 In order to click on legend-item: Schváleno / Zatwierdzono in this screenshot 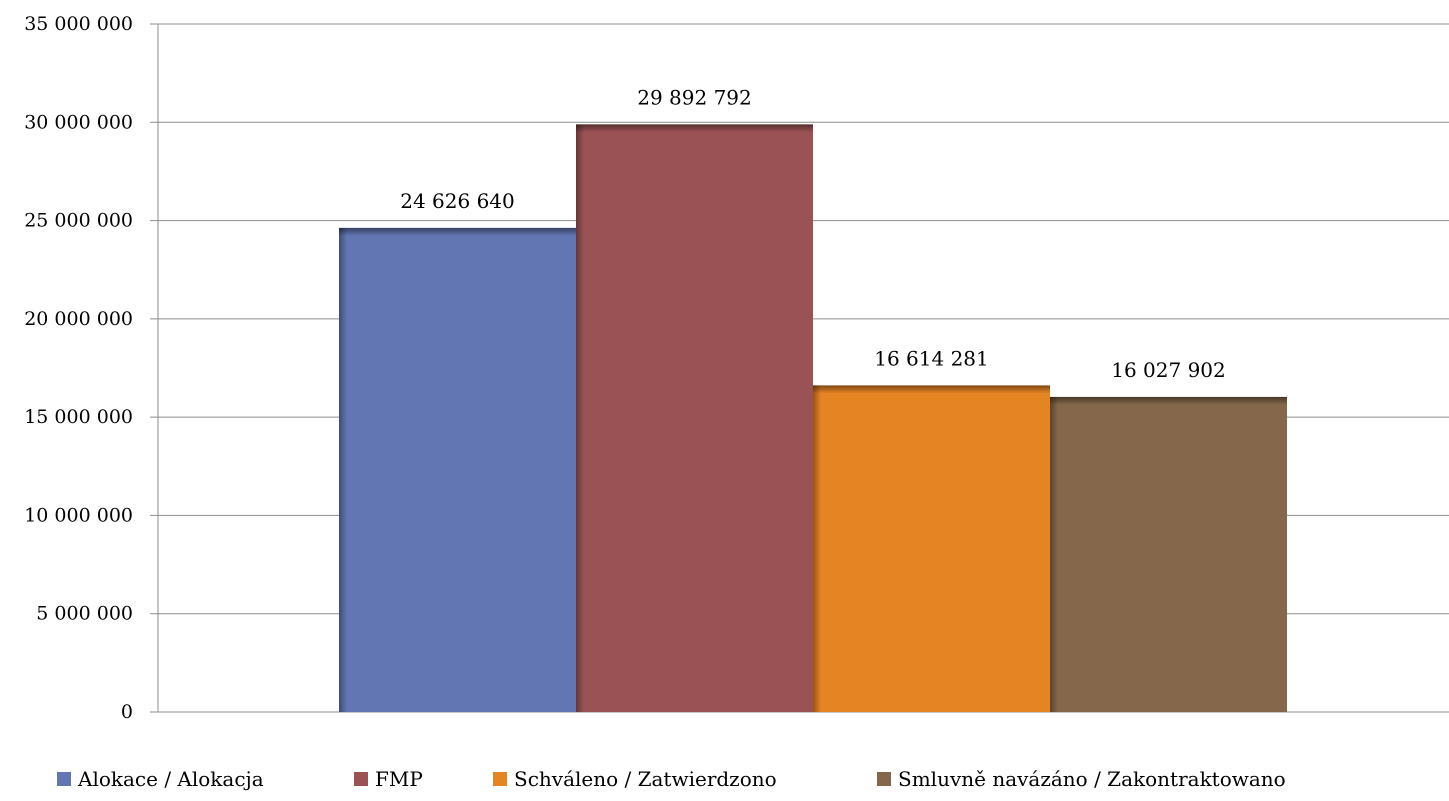, I will do `click(635, 779)`.